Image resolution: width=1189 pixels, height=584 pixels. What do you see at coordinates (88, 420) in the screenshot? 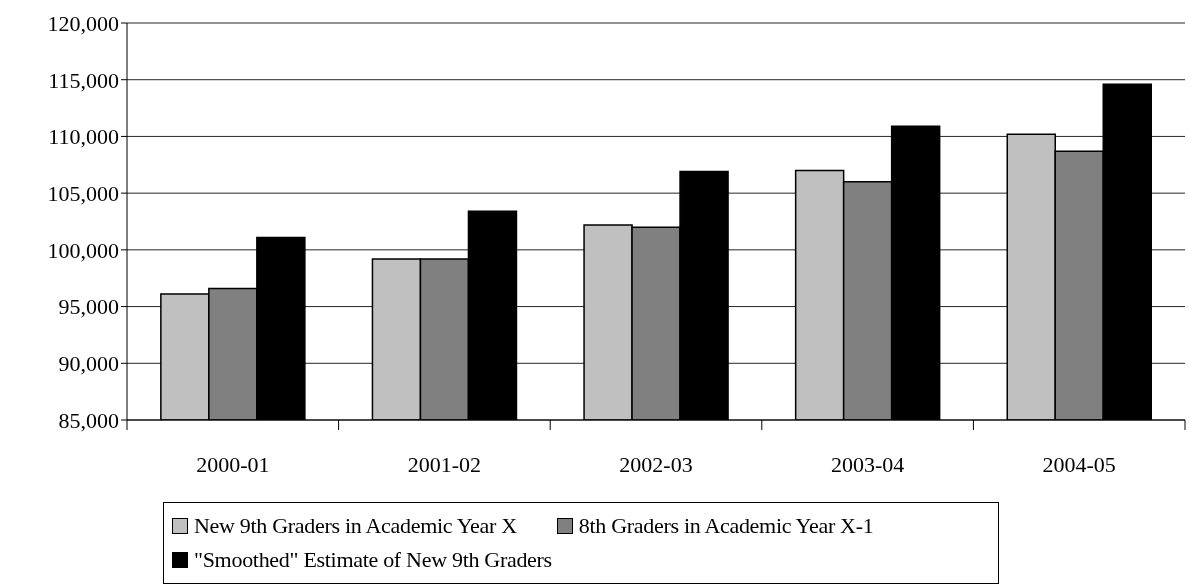
I see `y-tick-label: 85,000` at bounding box center [88, 420].